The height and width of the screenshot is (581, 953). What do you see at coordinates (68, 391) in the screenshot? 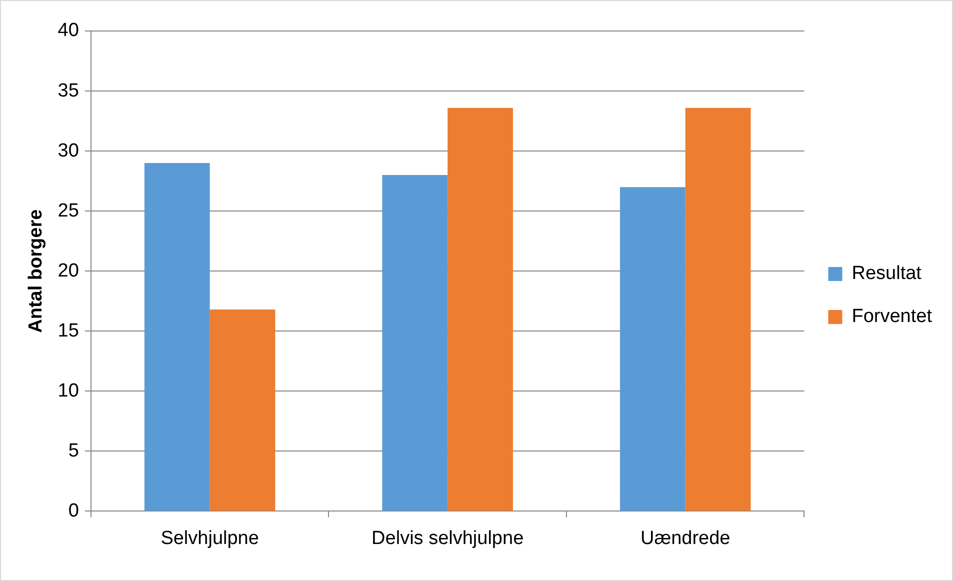
I see `y-tick-label: 10` at bounding box center [68, 391].